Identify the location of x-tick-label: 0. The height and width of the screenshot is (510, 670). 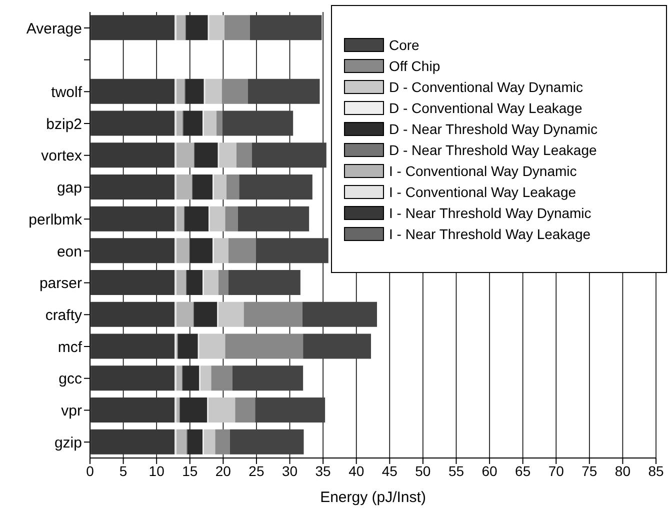
(90, 470).